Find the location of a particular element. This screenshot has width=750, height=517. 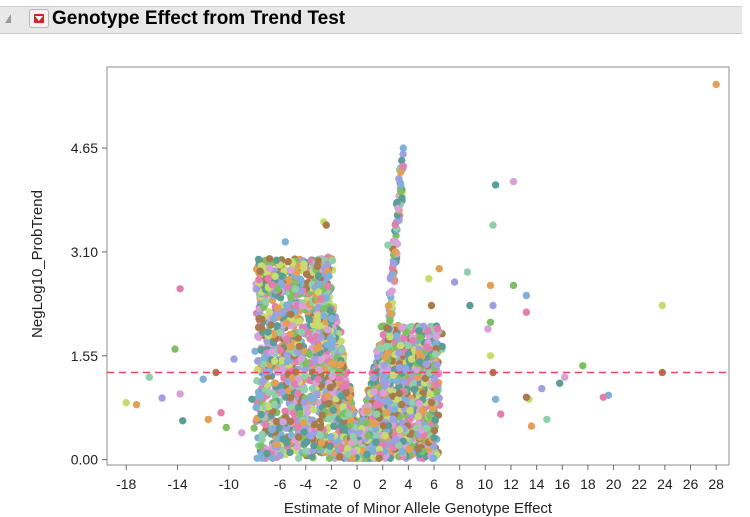

x-tick-label: 28 is located at coordinates (716, 484).